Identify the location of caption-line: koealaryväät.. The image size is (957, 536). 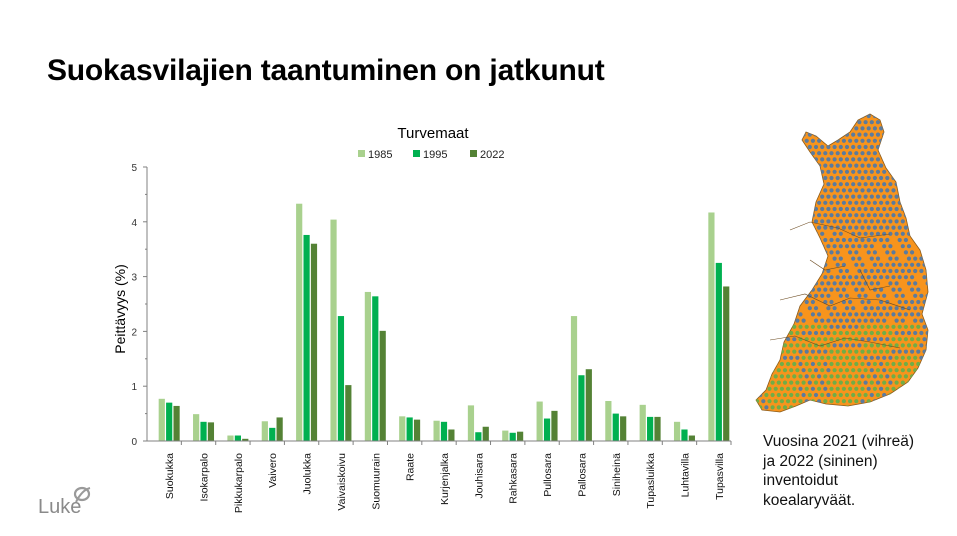
(809, 500).